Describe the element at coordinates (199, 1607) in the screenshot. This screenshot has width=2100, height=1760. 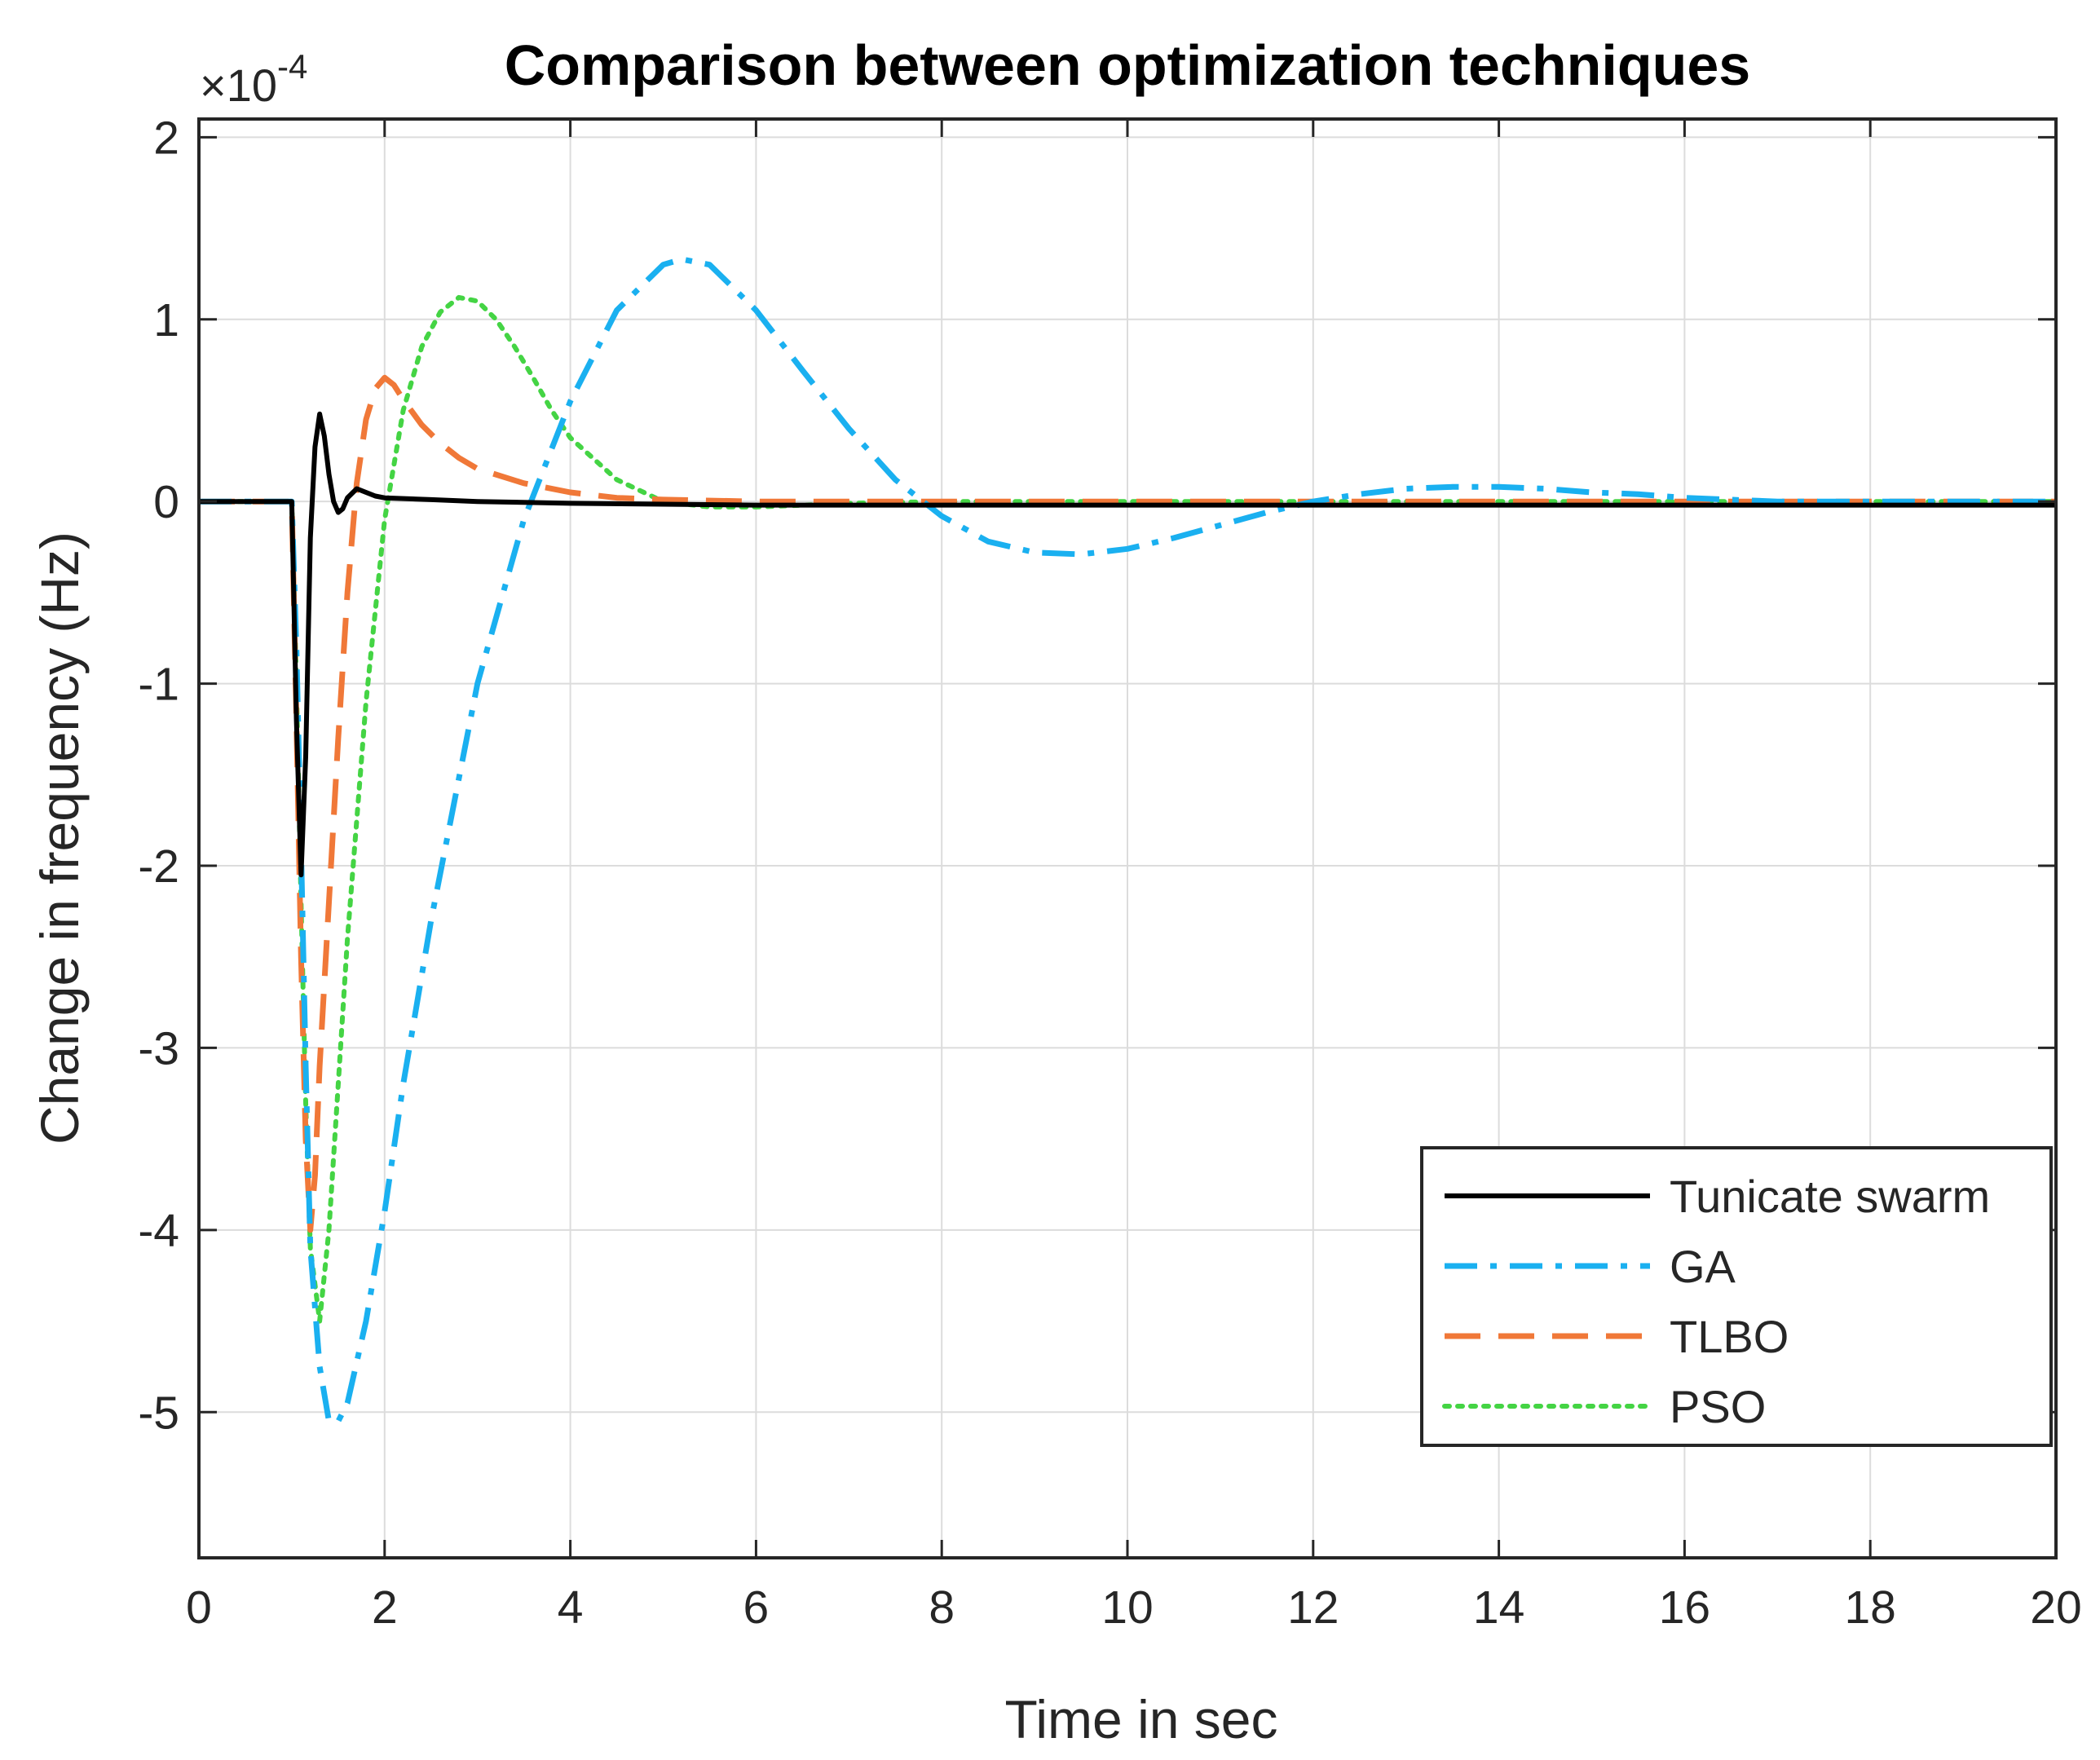
I see `x-tick-label: 0` at that location.